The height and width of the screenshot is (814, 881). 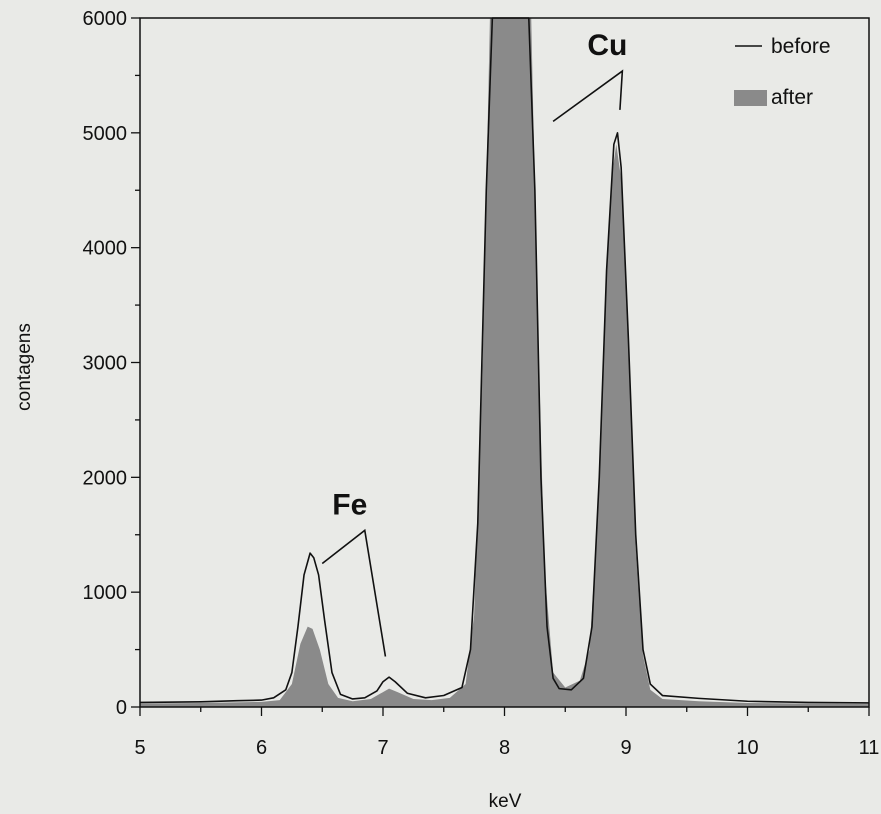 I want to click on legend-after-label: after, so click(x=792, y=97).